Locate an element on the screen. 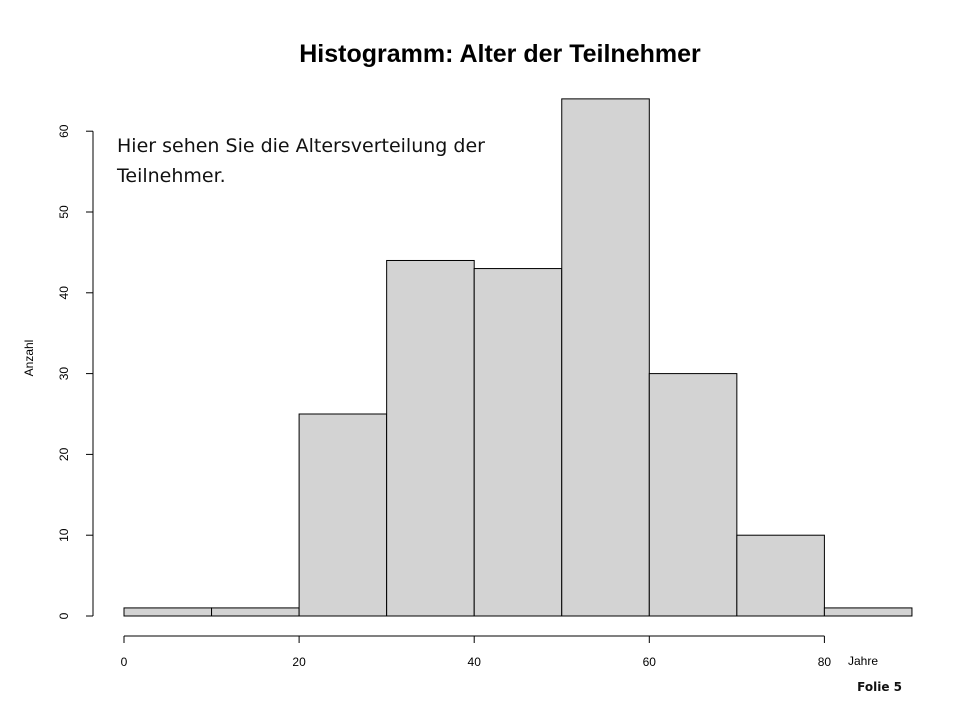  y-tick-label: 10 is located at coordinates (64, 535).